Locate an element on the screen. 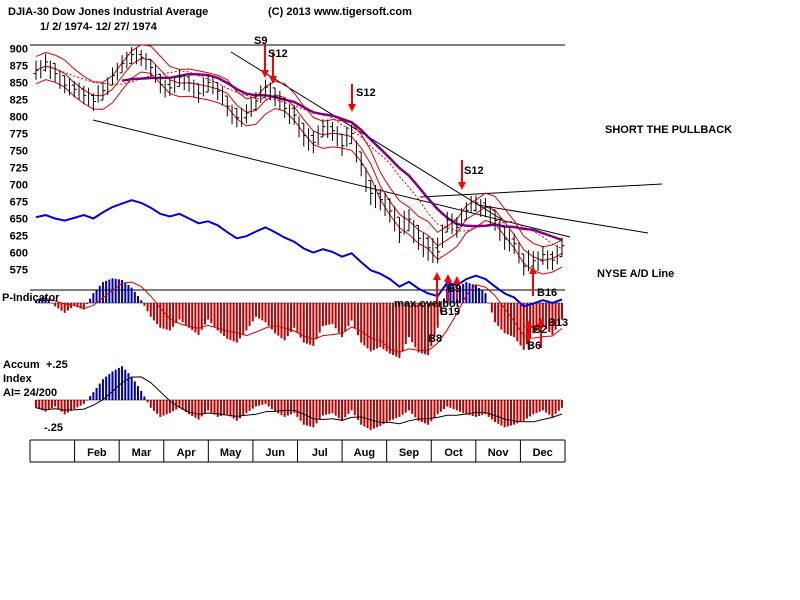 The image size is (800, 600). annotation-max-overbot: max.overbot is located at coordinates (427, 304).